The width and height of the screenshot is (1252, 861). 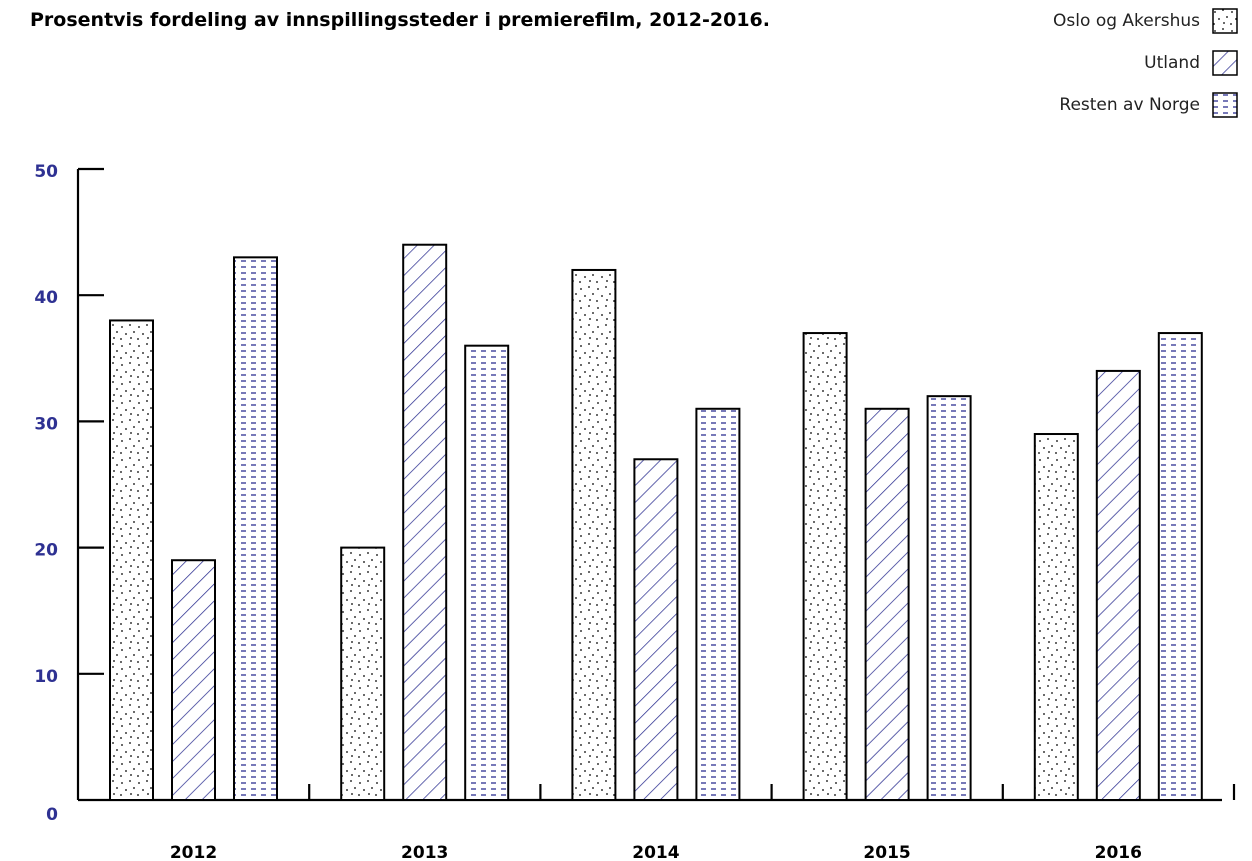 What do you see at coordinates (46, 424) in the screenshot?
I see `y-tick-label: 30` at bounding box center [46, 424].